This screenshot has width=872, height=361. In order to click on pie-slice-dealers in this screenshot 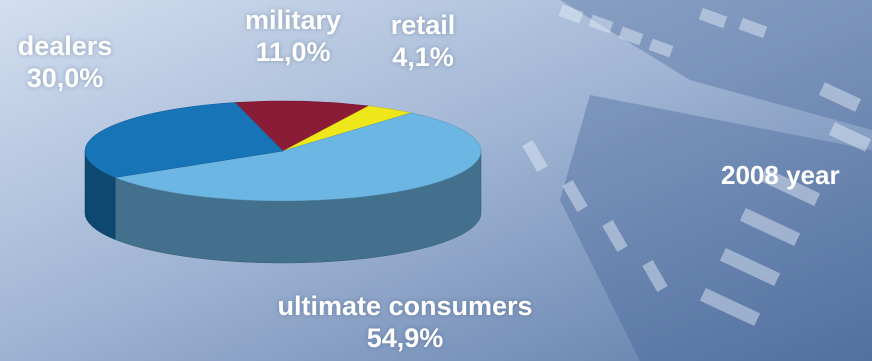, I will do `click(184, 140)`.